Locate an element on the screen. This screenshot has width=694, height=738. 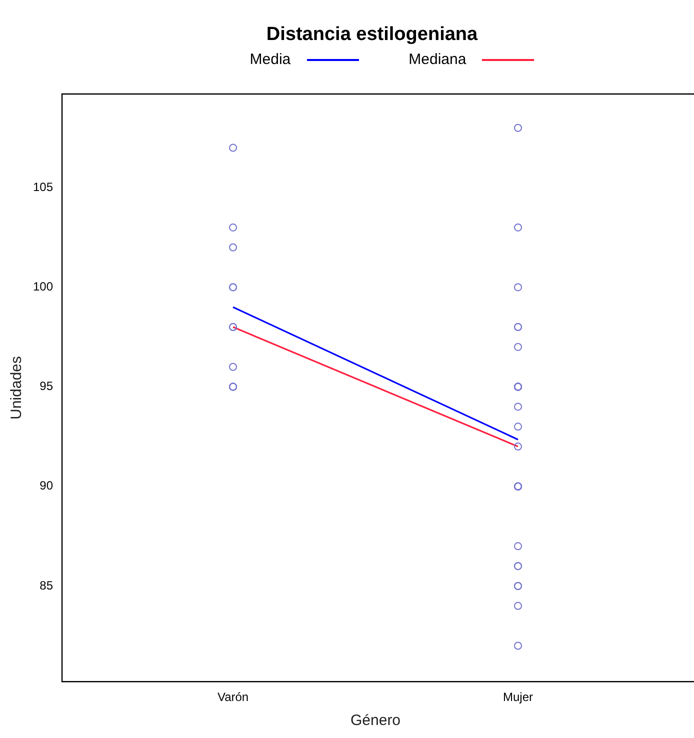
x-tick-label: Varón is located at coordinates (233, 697).